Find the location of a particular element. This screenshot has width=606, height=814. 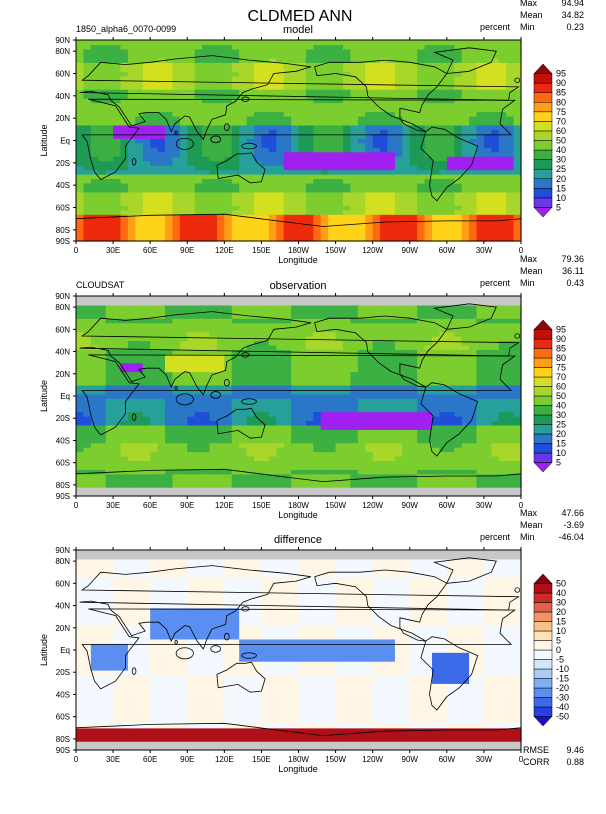

x-tick-label: 0 is located at coordinates (521, 250).